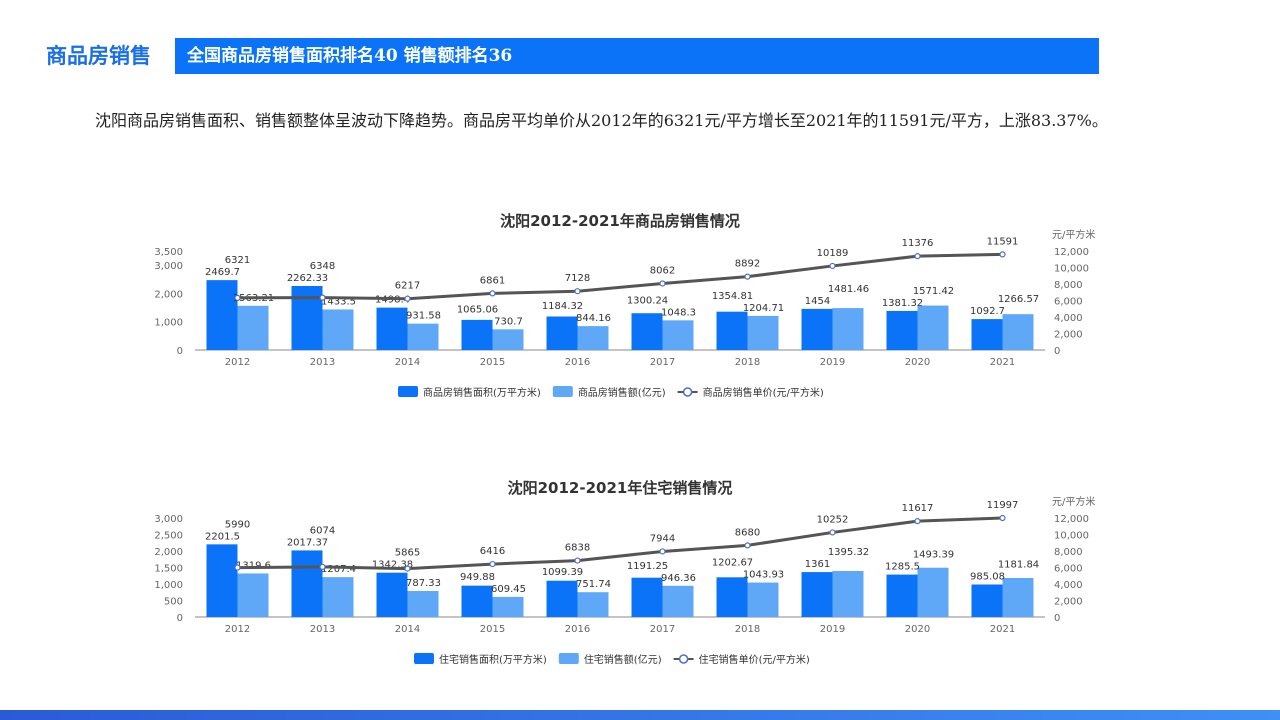  What do you see at coordinates (562, 572) in the screenshot?
I see `data-label-area: 1099.39` at bounding box center [562, 572].